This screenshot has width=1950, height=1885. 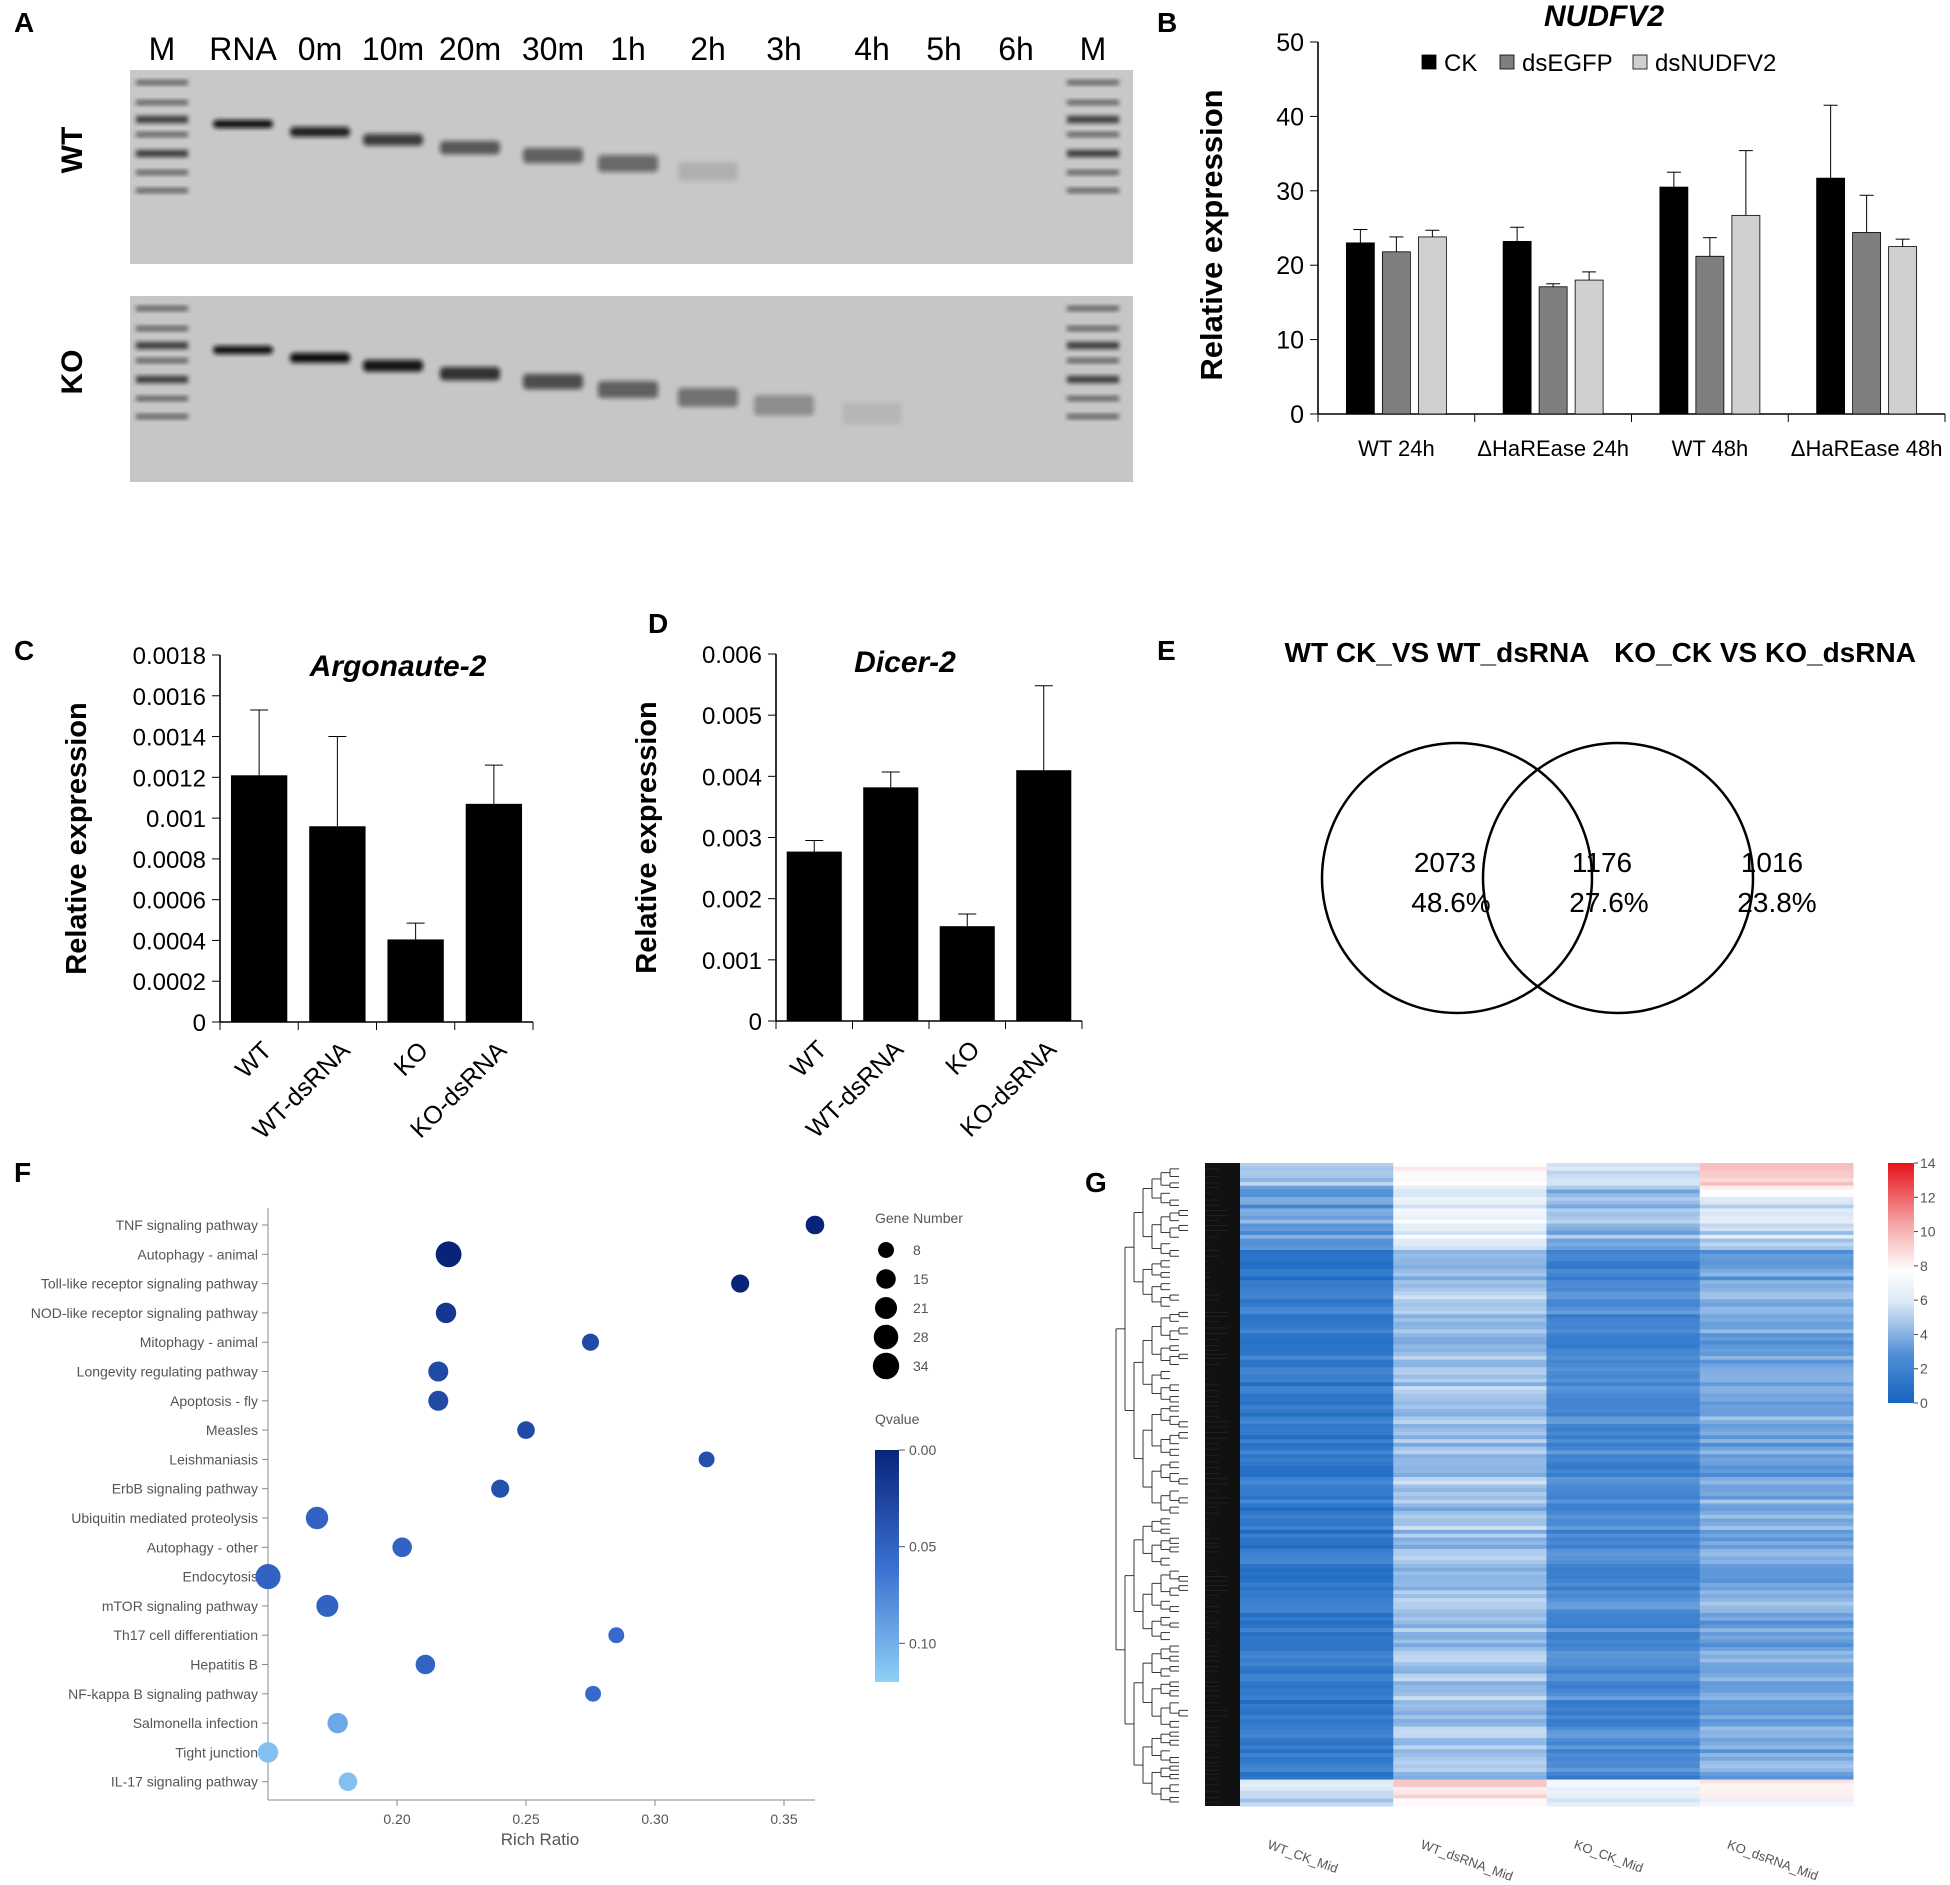 I want to click on color-legend-label: 0.00, so click(x=922, y=1450).